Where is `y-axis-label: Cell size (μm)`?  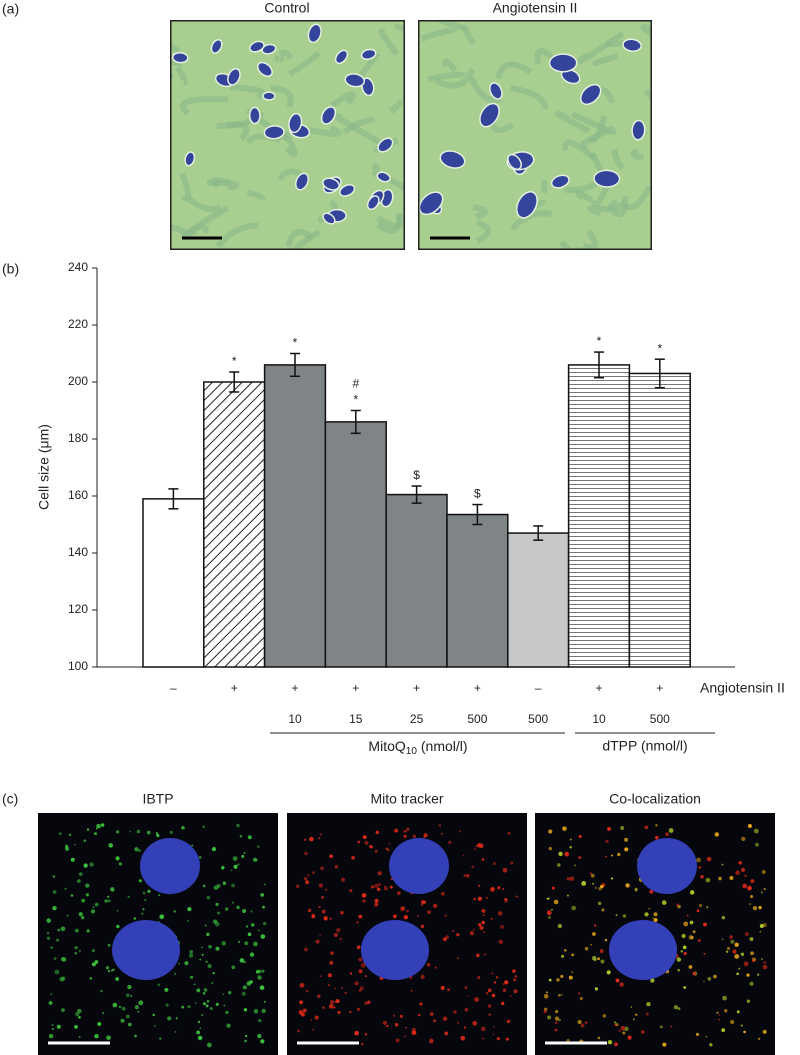
y-axis-label: Cell size (μm) is located at coordinates (44, 467).